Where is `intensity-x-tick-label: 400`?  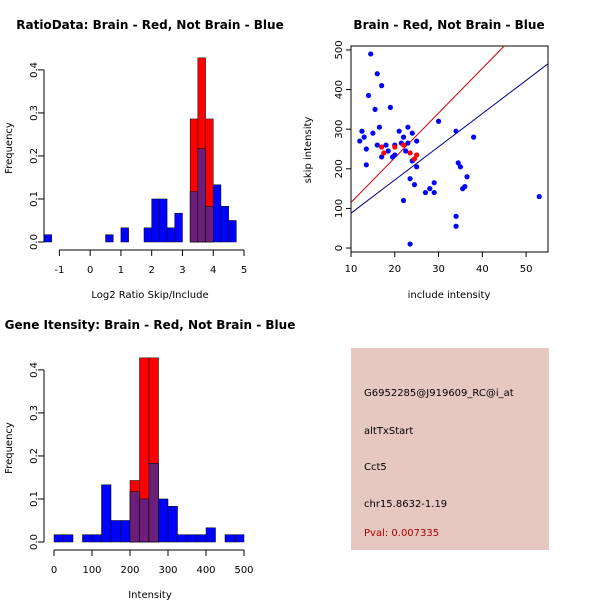
intensity-x-tick-label: 400 is located at coordinates (205, 570).